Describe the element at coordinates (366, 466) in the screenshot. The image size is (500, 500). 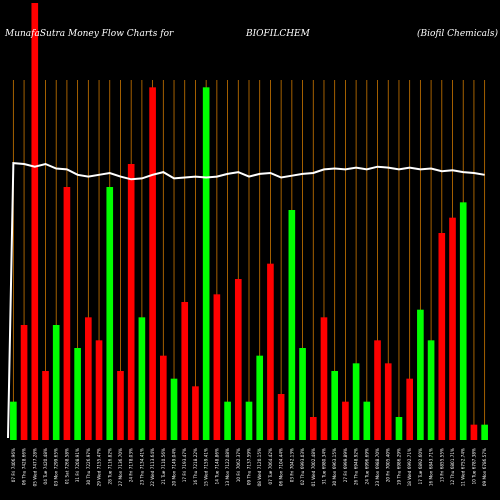
I see `x-tick-label: 24 Tue 6996.69%` at that location.